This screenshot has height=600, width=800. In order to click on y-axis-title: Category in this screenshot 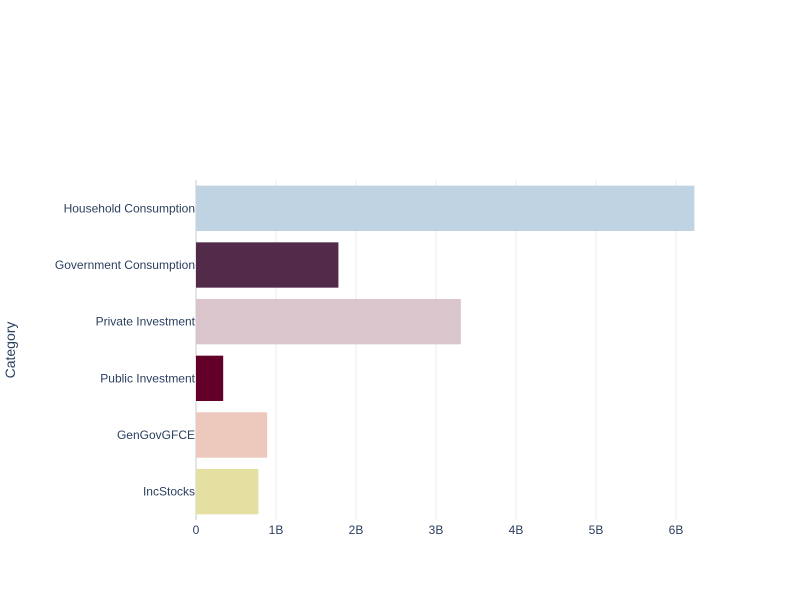, I will do `click(10, 350)`.